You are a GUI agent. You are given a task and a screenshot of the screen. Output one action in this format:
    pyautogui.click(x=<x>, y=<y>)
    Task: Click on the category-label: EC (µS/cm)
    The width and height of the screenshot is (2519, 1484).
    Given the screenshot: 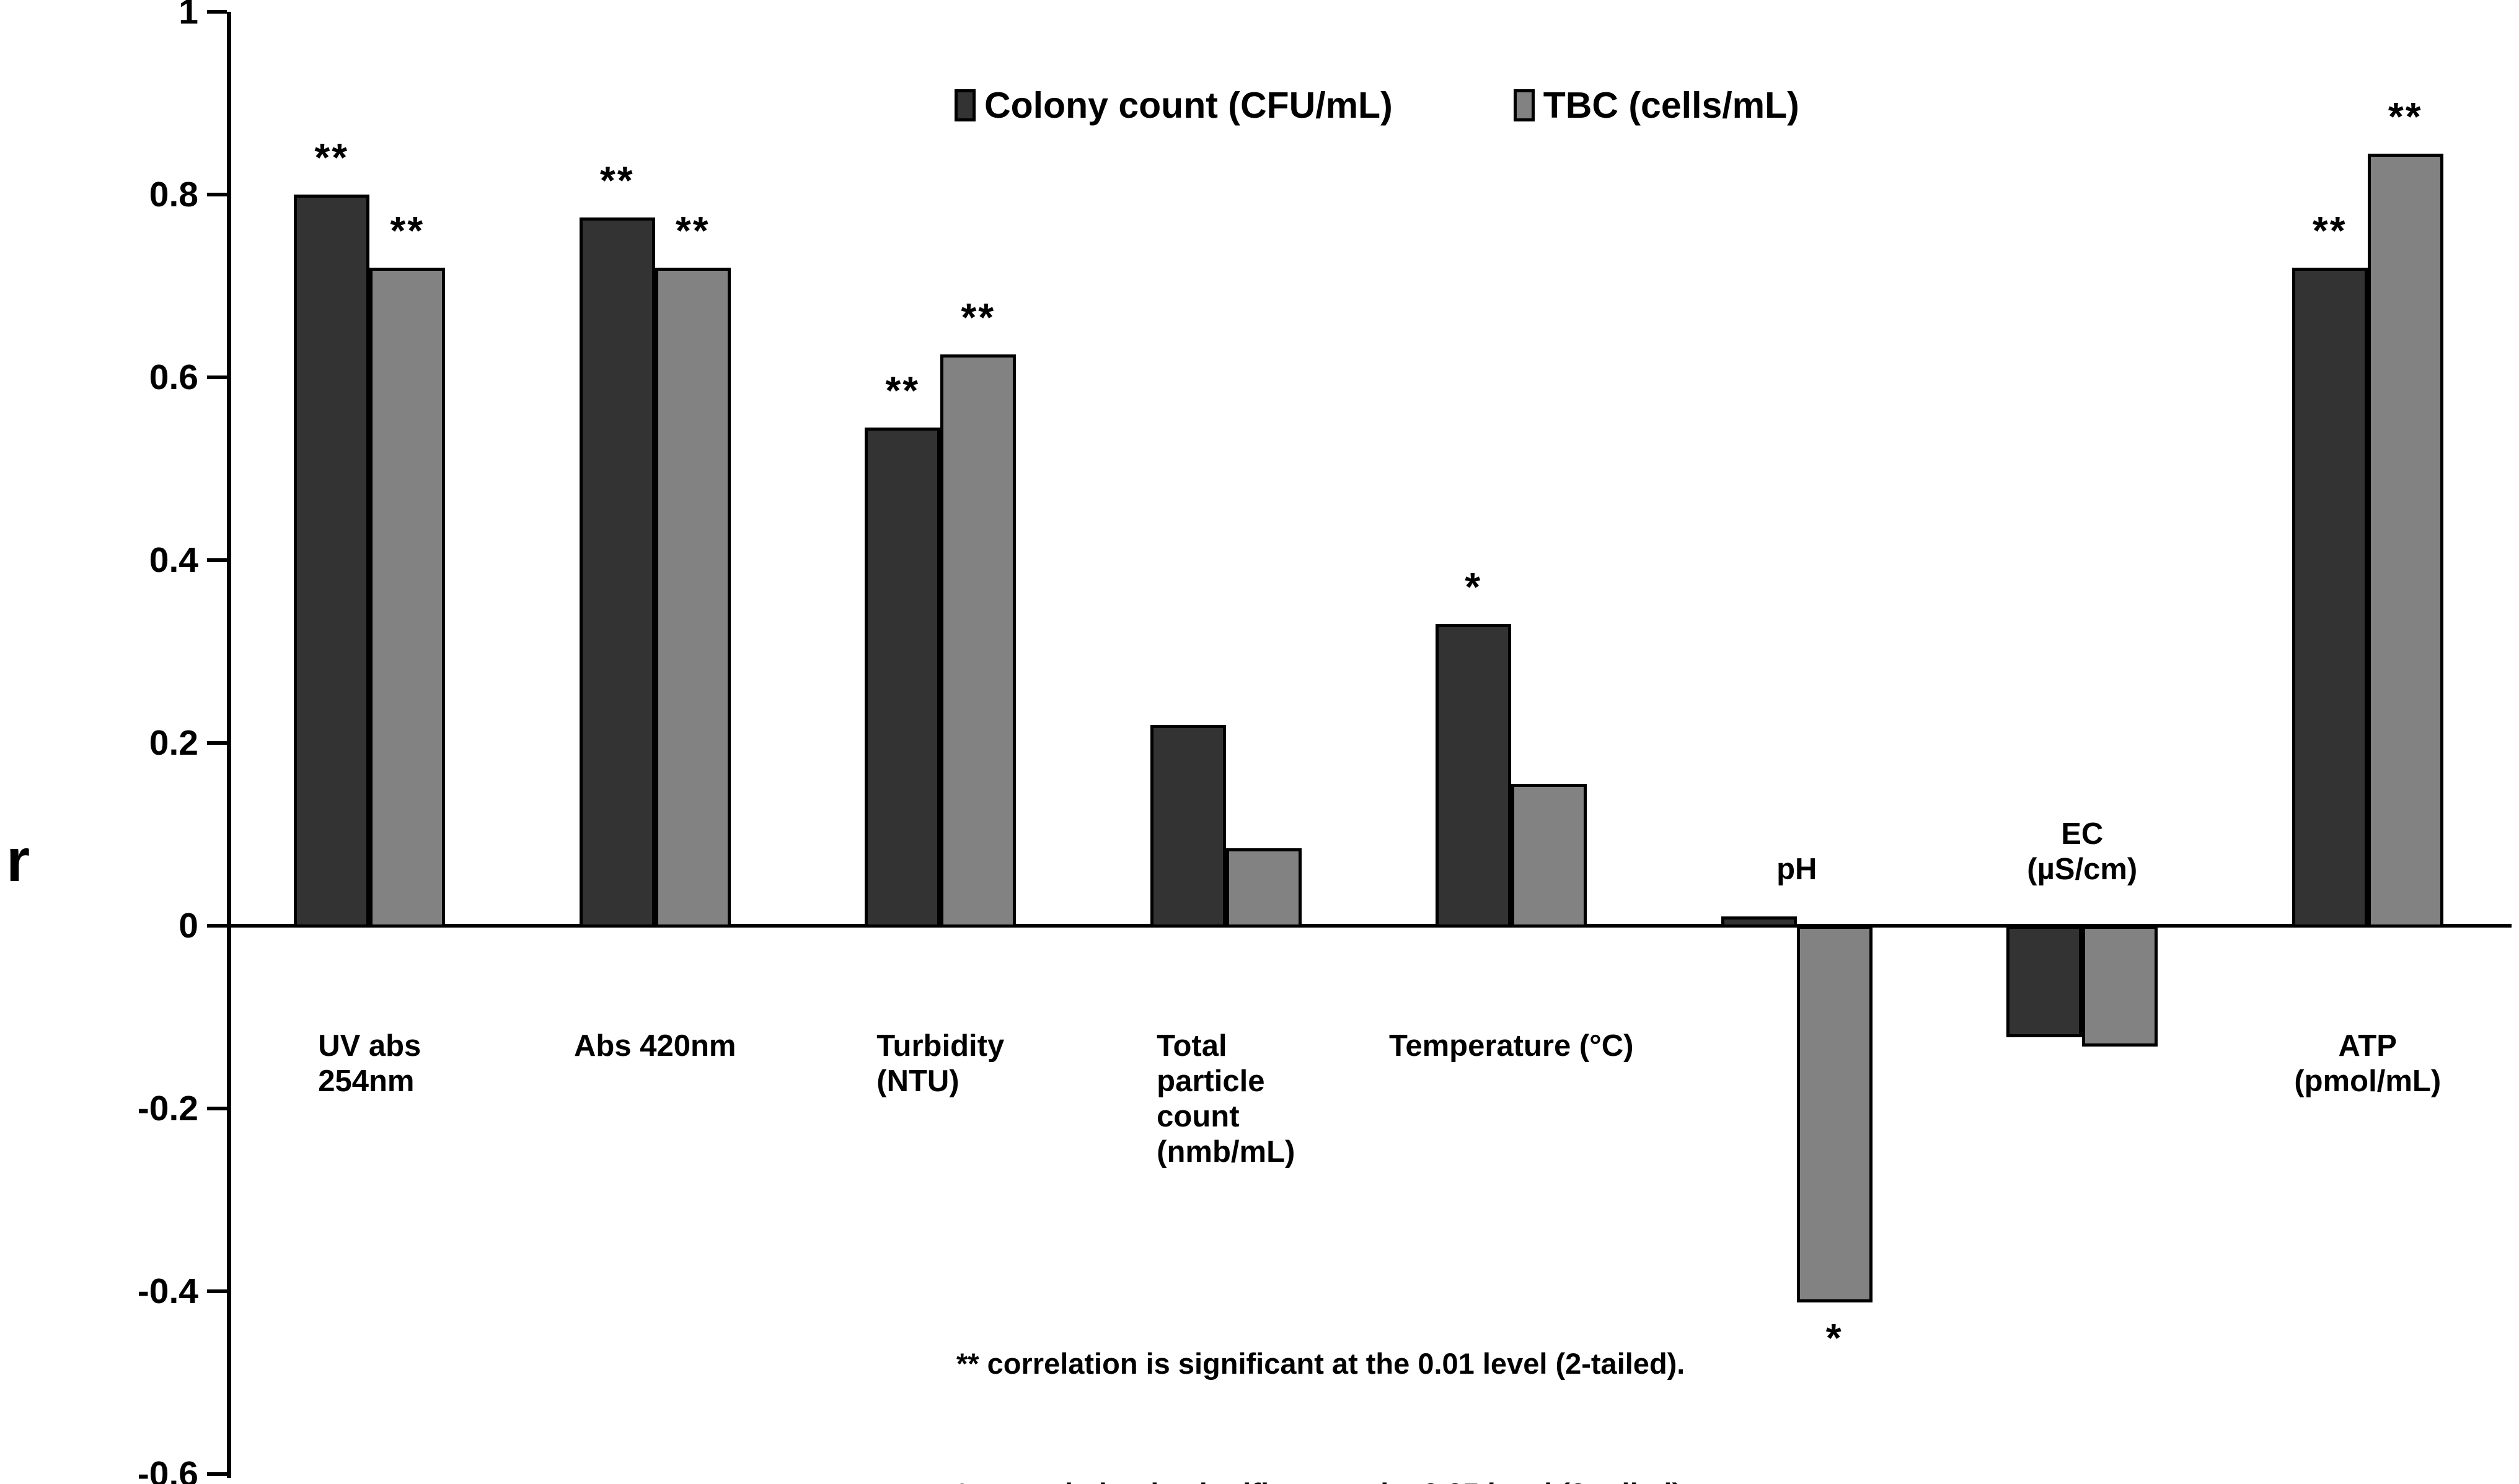 What is the action you would take?
    pyautogui.click(x=2082, y=852)
    